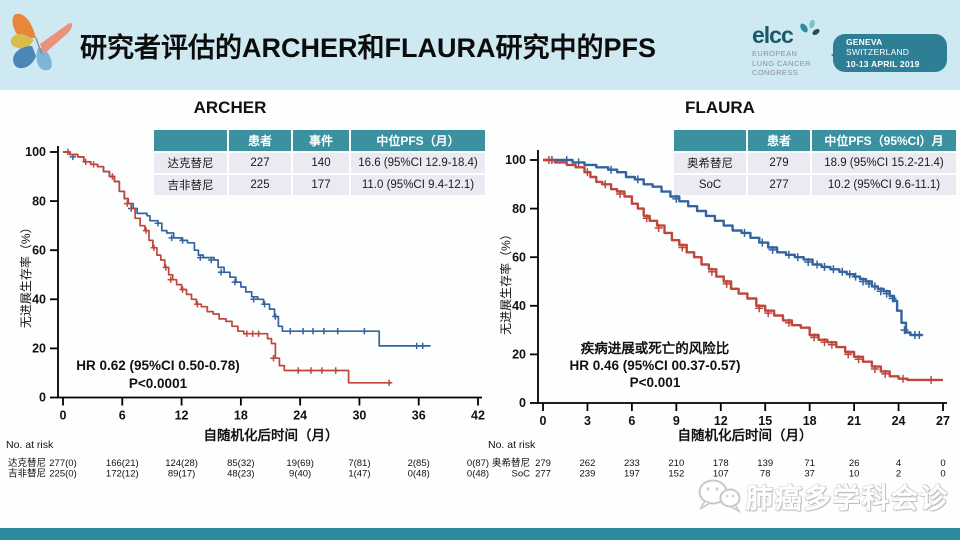  What do you see at coordinates (478, 463) in the screenshot?
I see `at-risk-value: 0(87)` at bounding box center [478, 463].